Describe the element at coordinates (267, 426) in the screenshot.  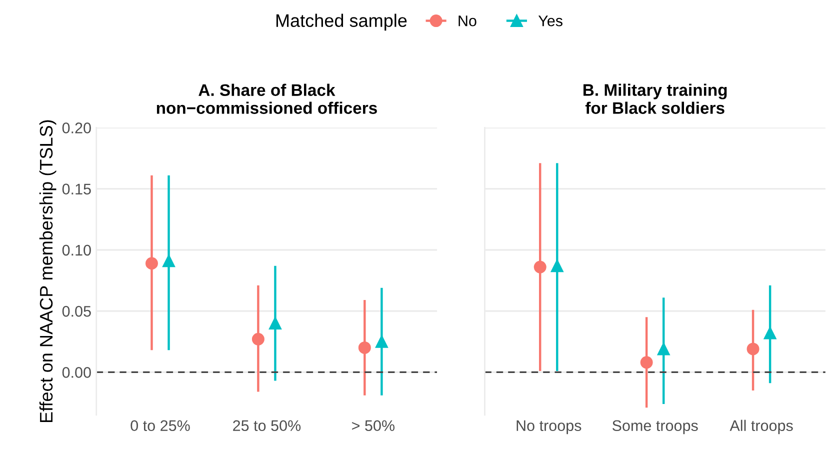
I see `x-tick-label: 25 to 50%` at that location.